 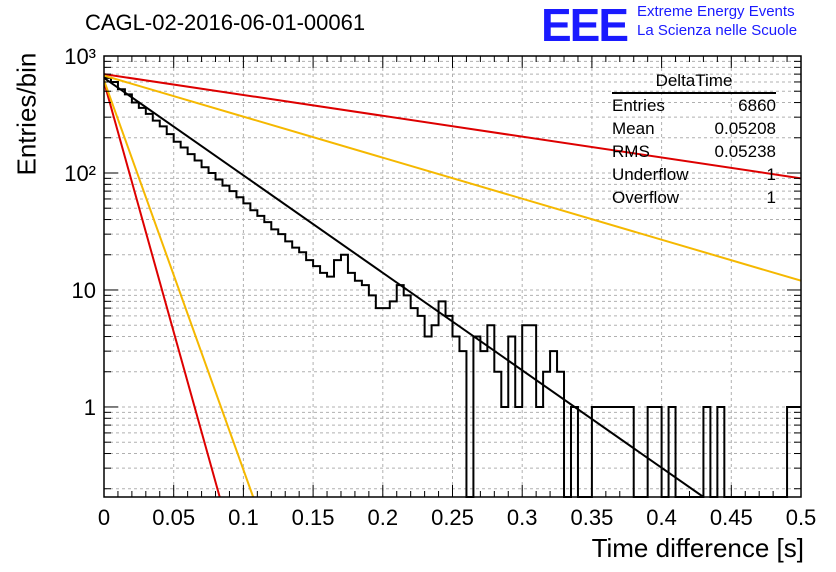 I want to click on stats-value: 0.05238, so click(x=745, y=151).